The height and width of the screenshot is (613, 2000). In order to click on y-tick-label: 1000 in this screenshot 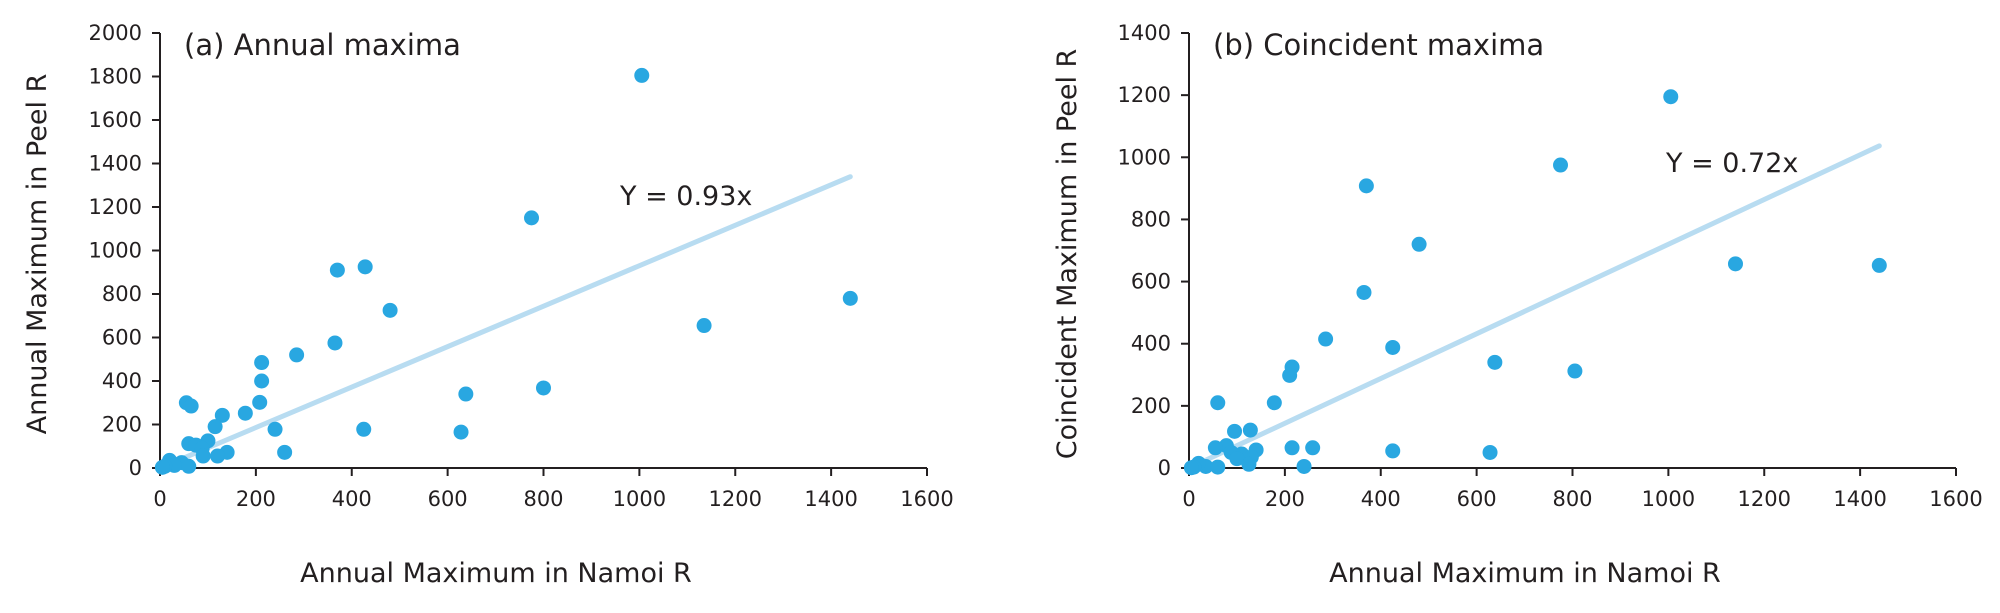, I will do `click(1144, 157)`.